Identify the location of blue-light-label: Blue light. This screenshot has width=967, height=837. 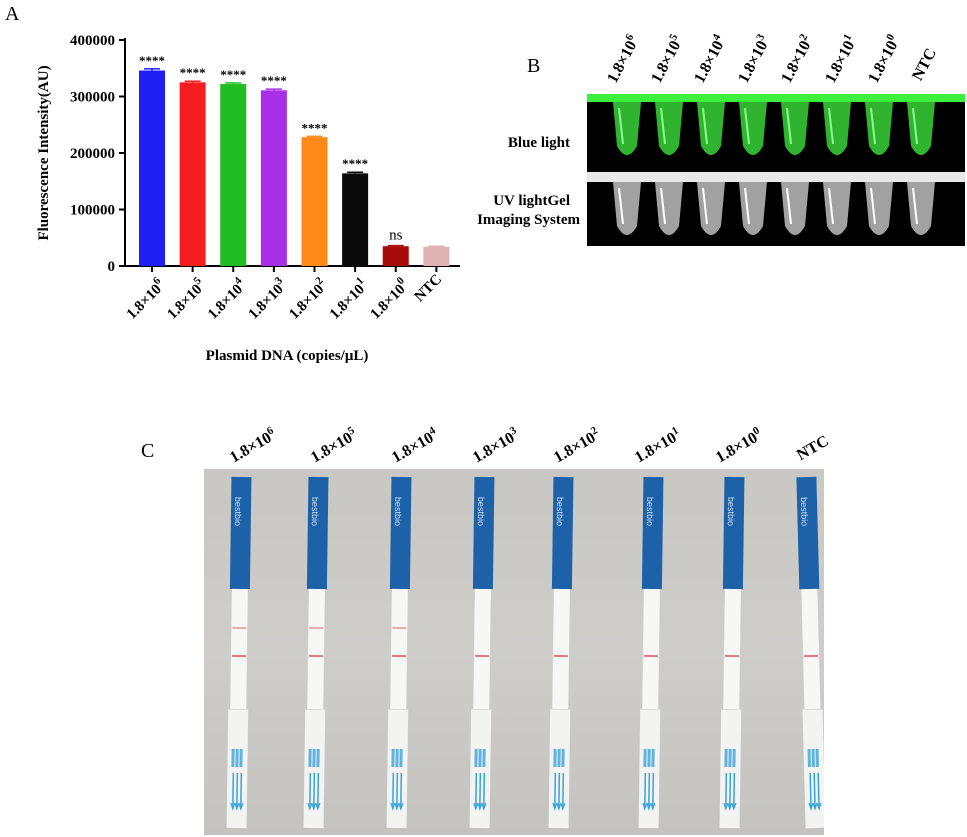
(538, 143).